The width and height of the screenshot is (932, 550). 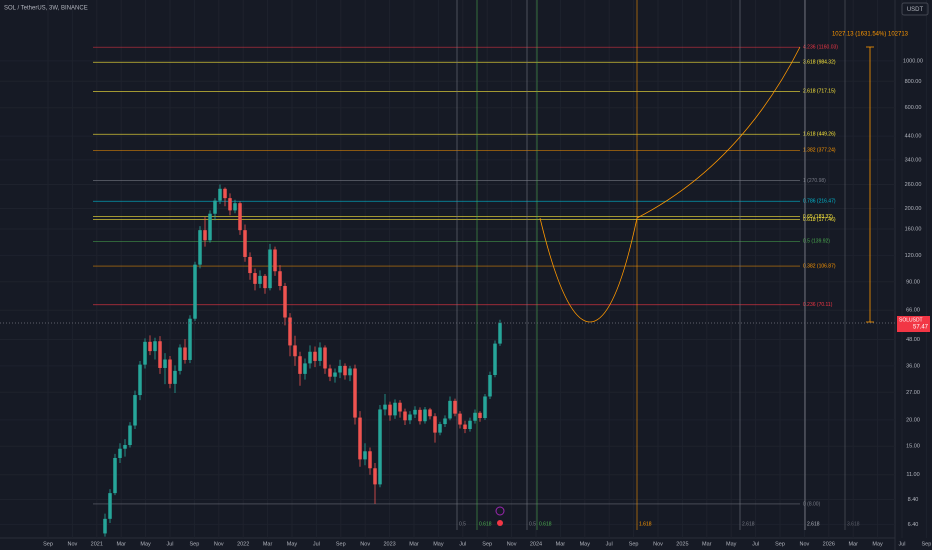 I want to click on measure-label: 1027.13 (1631.54%) 102713, so click(x=870, y=35).